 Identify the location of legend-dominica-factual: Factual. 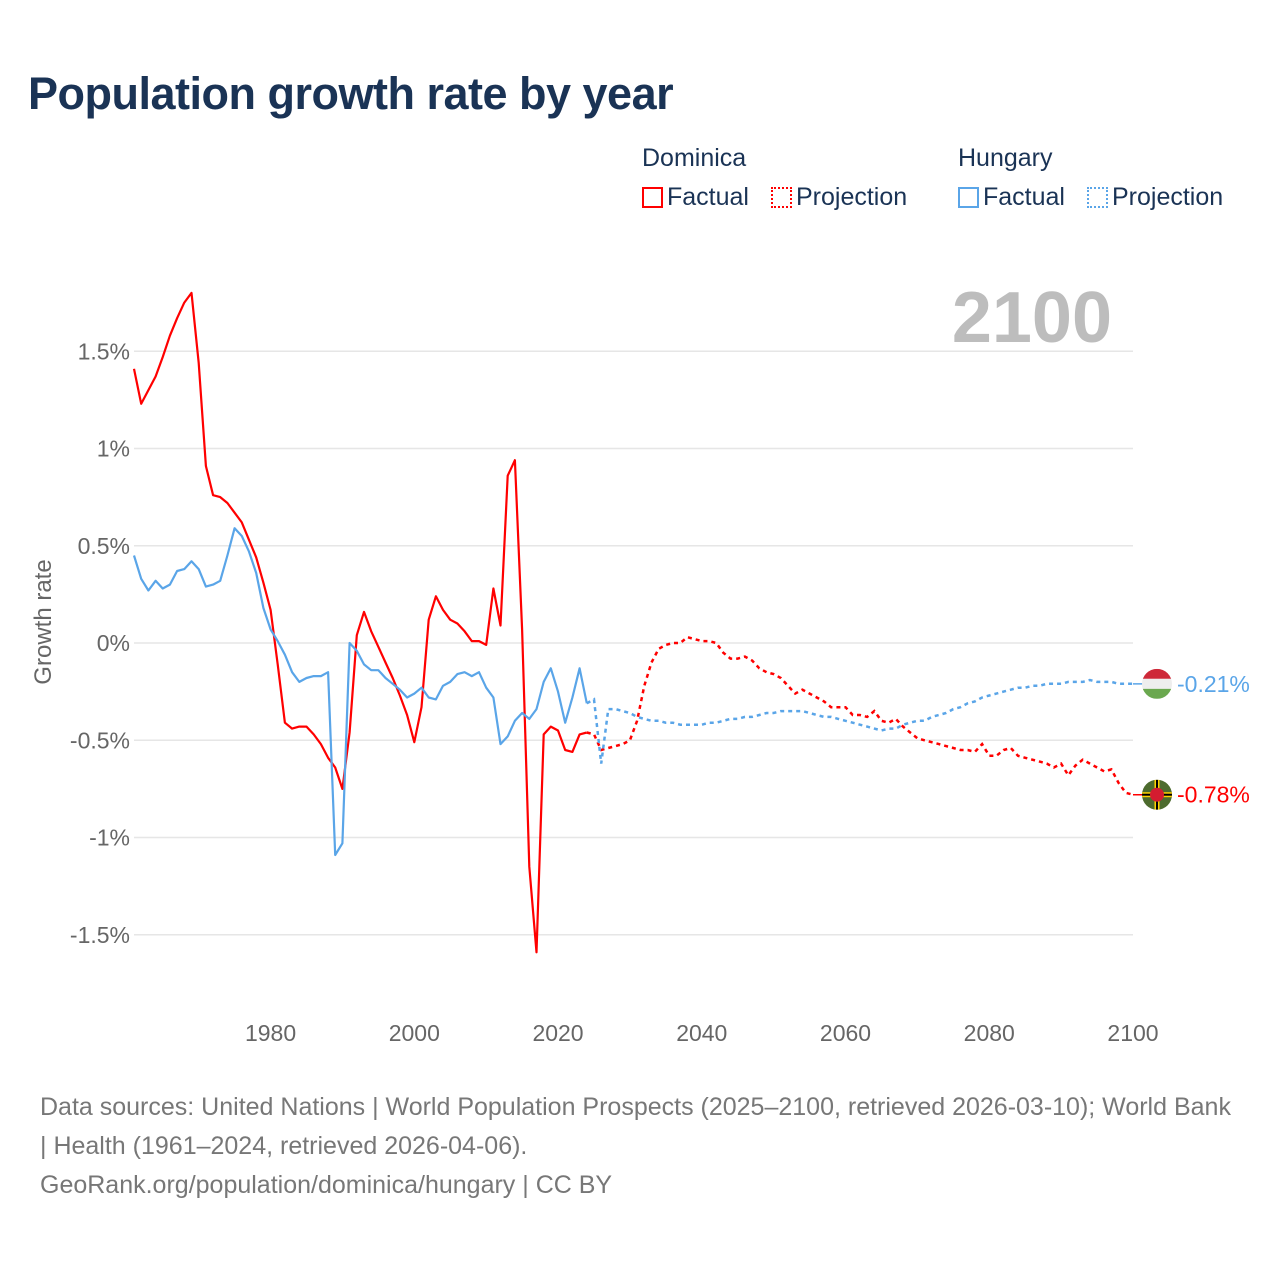
(695, 197).